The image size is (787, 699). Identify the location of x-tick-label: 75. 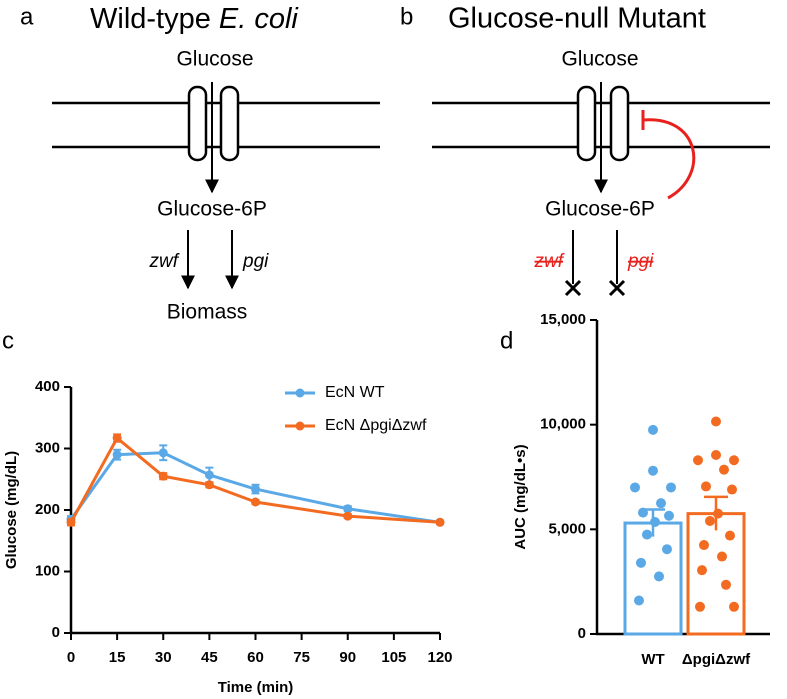
(301, 657).